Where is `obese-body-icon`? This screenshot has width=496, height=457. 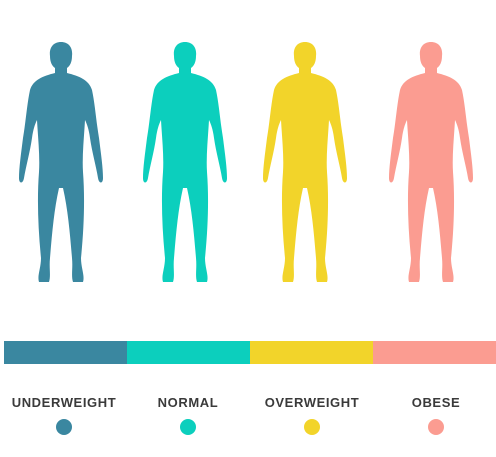 obese-body-icon is located at coordinates (431, 162).